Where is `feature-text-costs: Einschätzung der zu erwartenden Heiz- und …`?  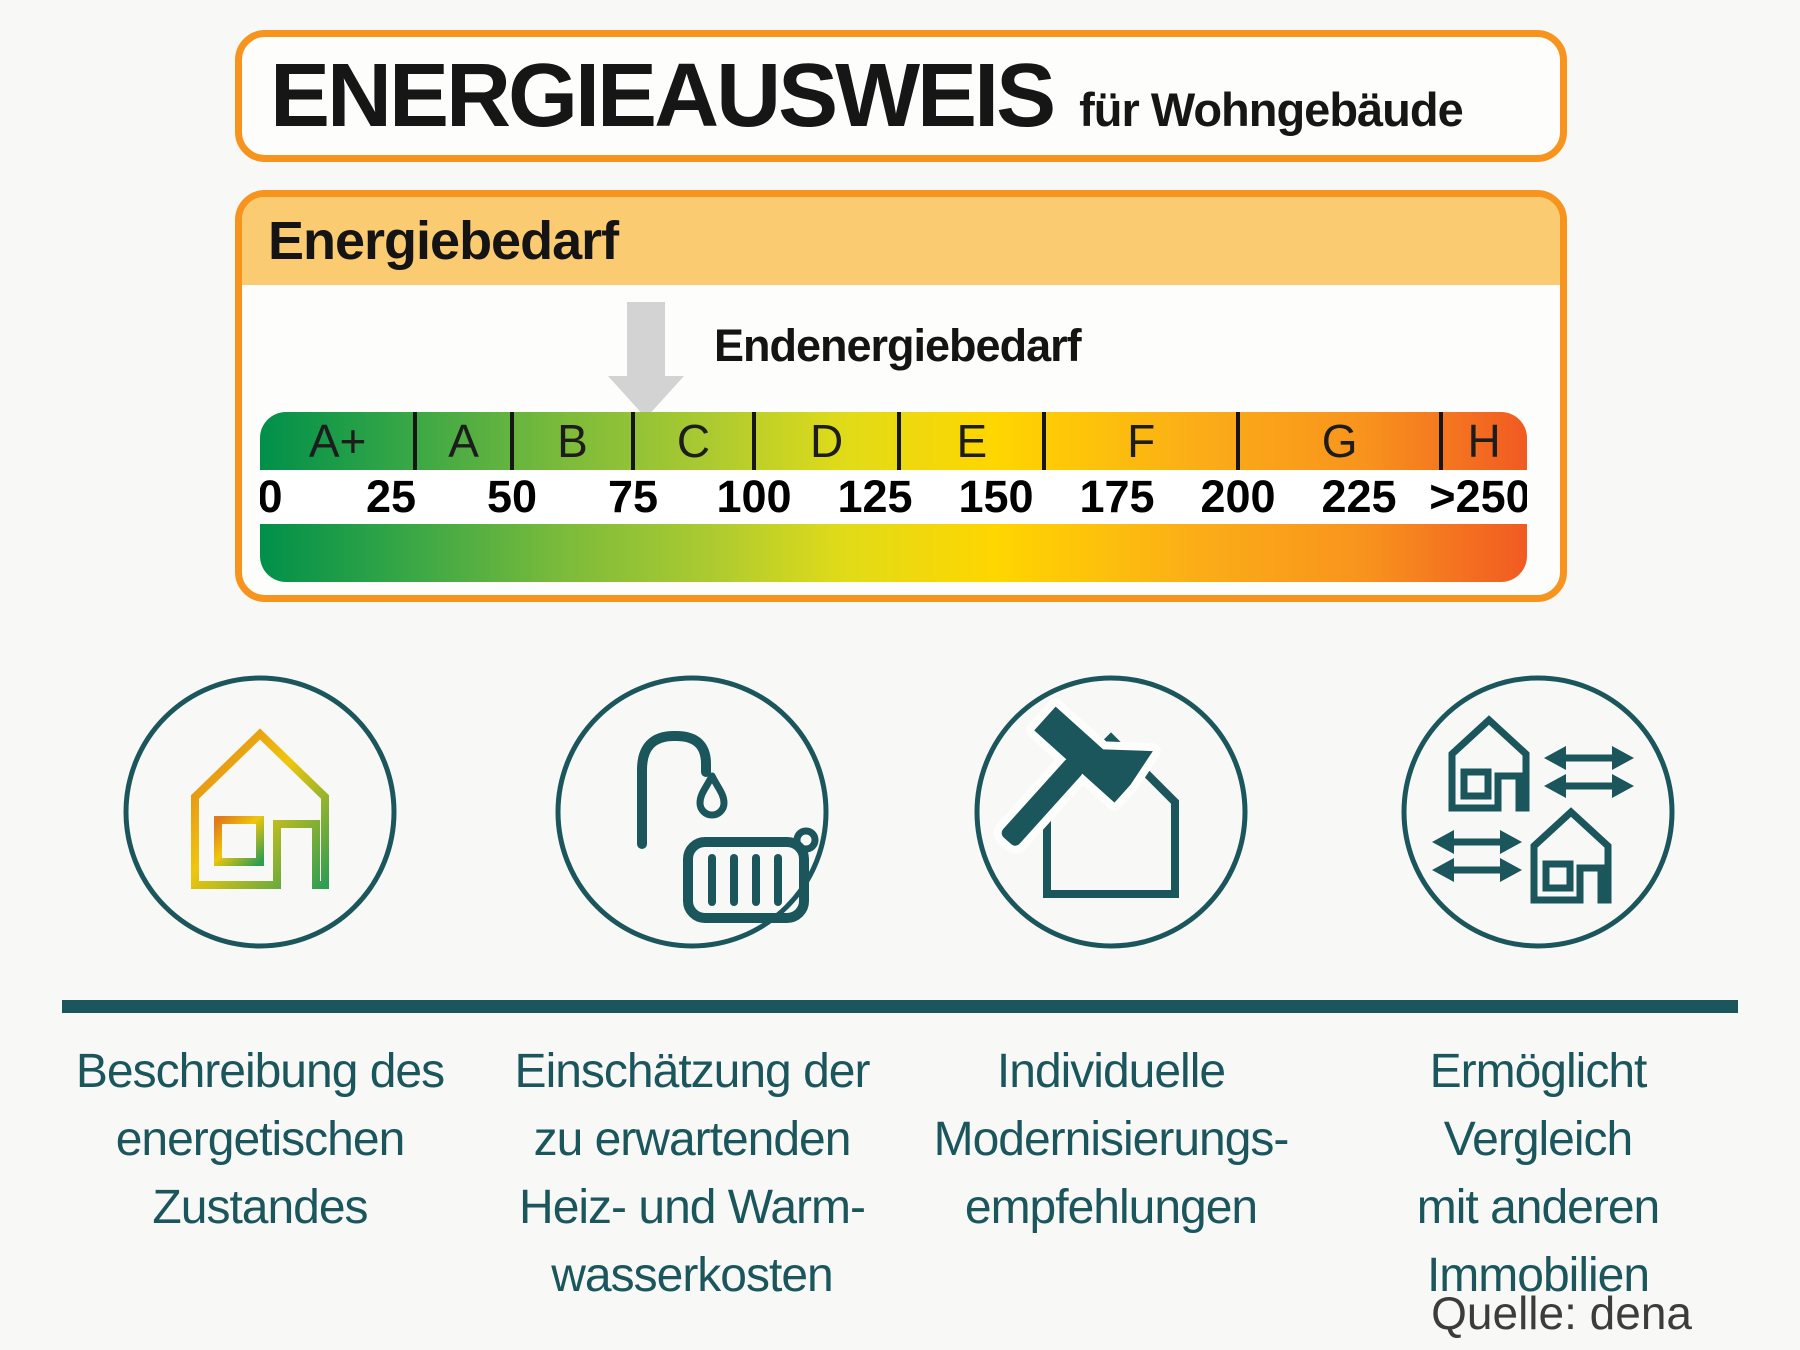 feature-text-costs: Einschätzung der zu erwartenden Heiz- und … is located at coordinates (692, 1174).